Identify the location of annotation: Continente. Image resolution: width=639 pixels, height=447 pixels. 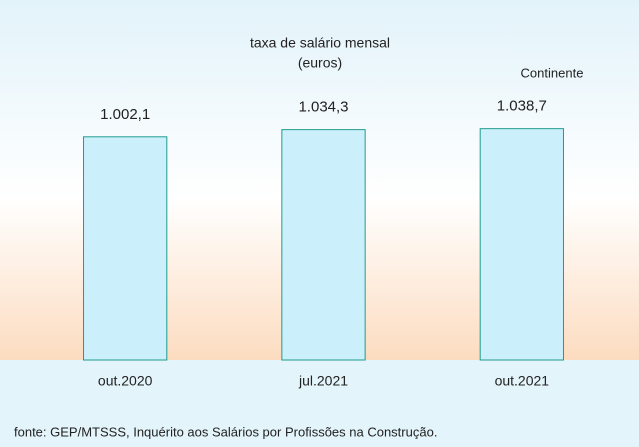
(552, 72).